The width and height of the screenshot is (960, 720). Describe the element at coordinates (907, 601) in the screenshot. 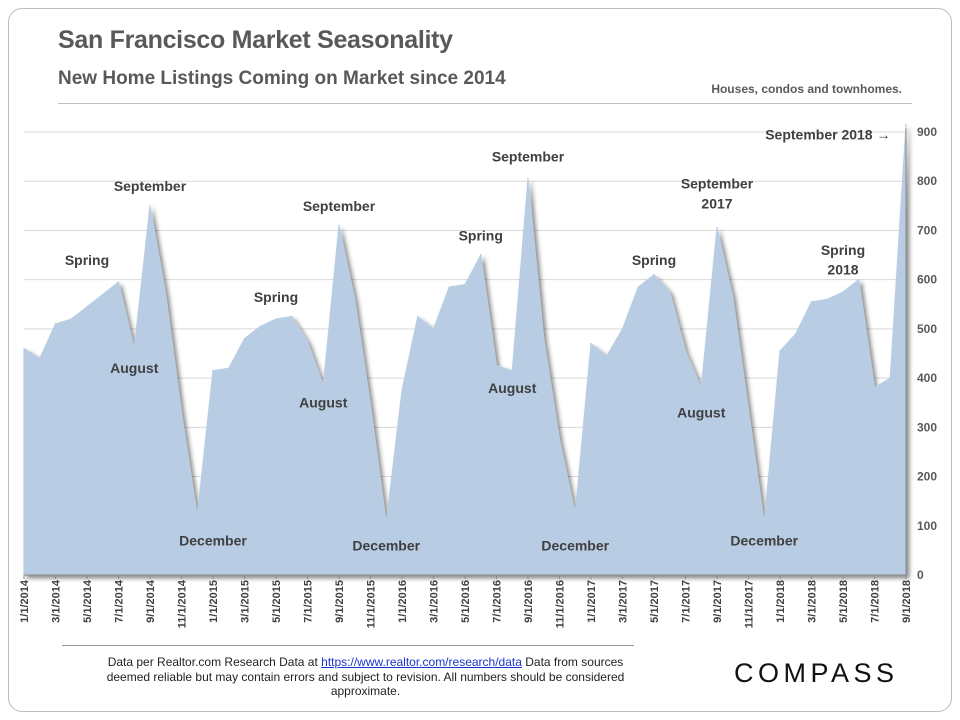

I see `x-tick-label-28: 9/1/2018` at that location.